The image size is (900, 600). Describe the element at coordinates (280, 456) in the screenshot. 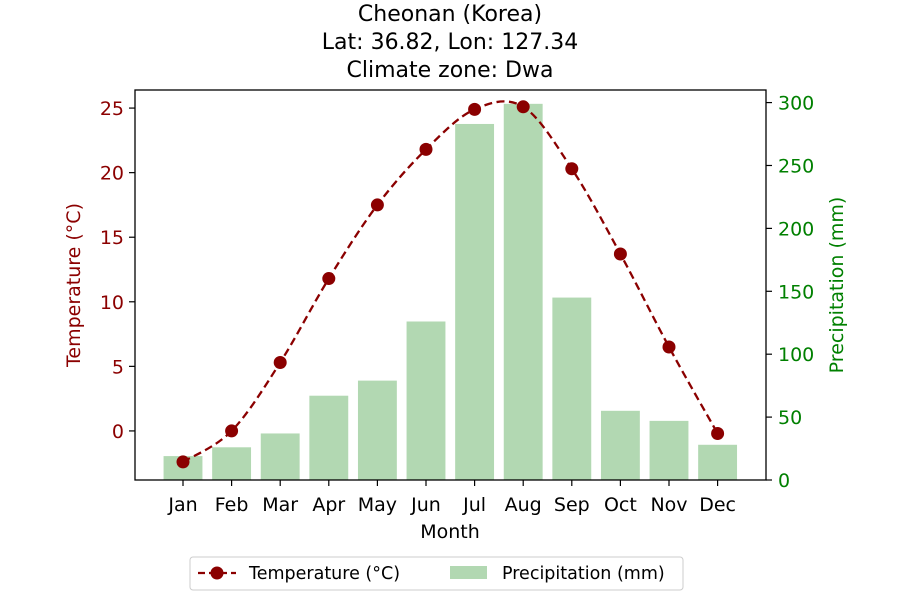

I see `precipitation-bar-mar` at that location.